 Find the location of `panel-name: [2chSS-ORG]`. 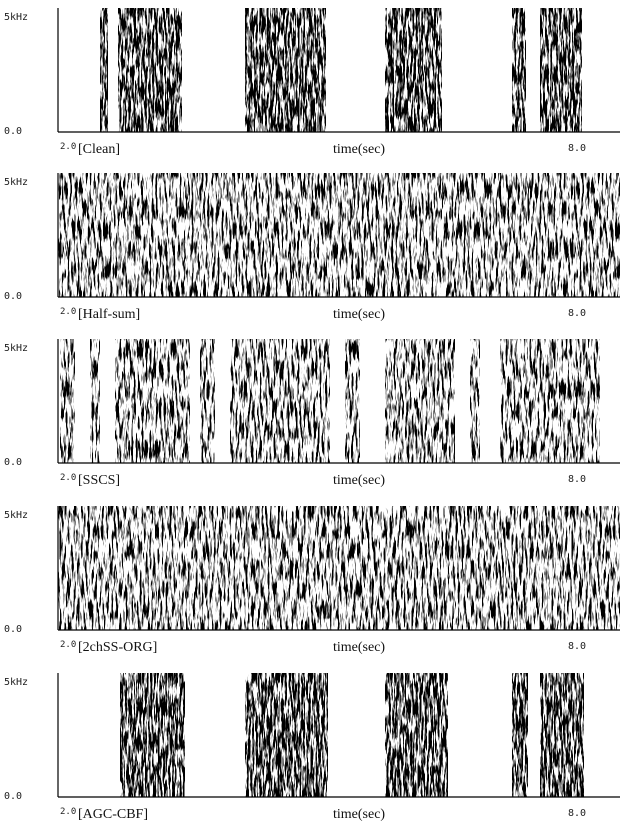

panel-name: [2chSS-ORG] is located at coordinates (117, 647).